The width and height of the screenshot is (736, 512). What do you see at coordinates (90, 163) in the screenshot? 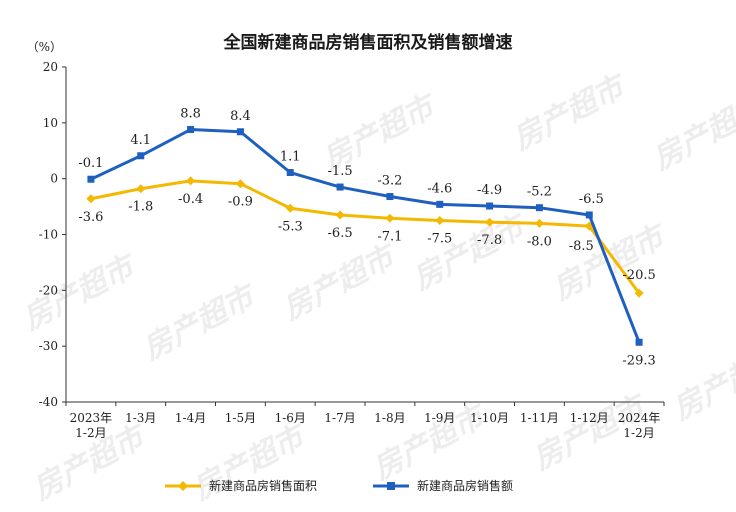
I see `data-label-sales: -0.1` at bounding box center [90, 163].